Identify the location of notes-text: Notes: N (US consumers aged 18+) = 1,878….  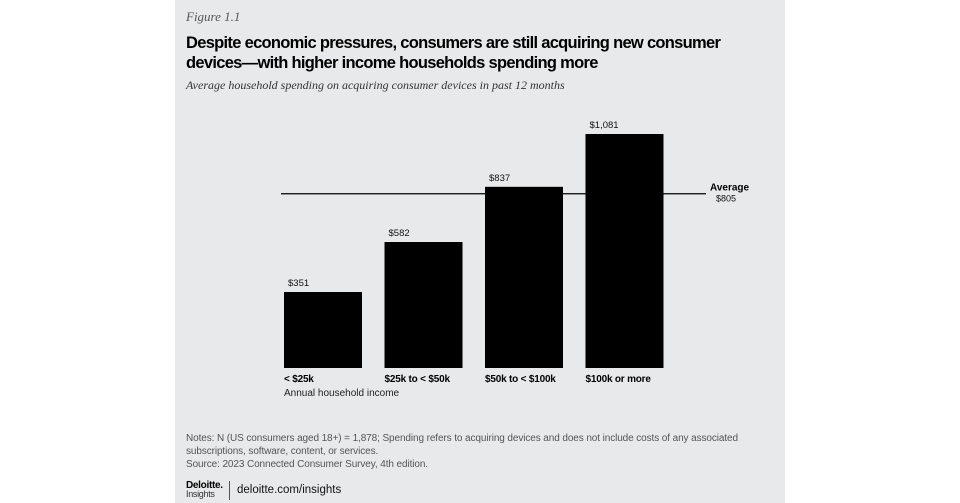
(462, 445).